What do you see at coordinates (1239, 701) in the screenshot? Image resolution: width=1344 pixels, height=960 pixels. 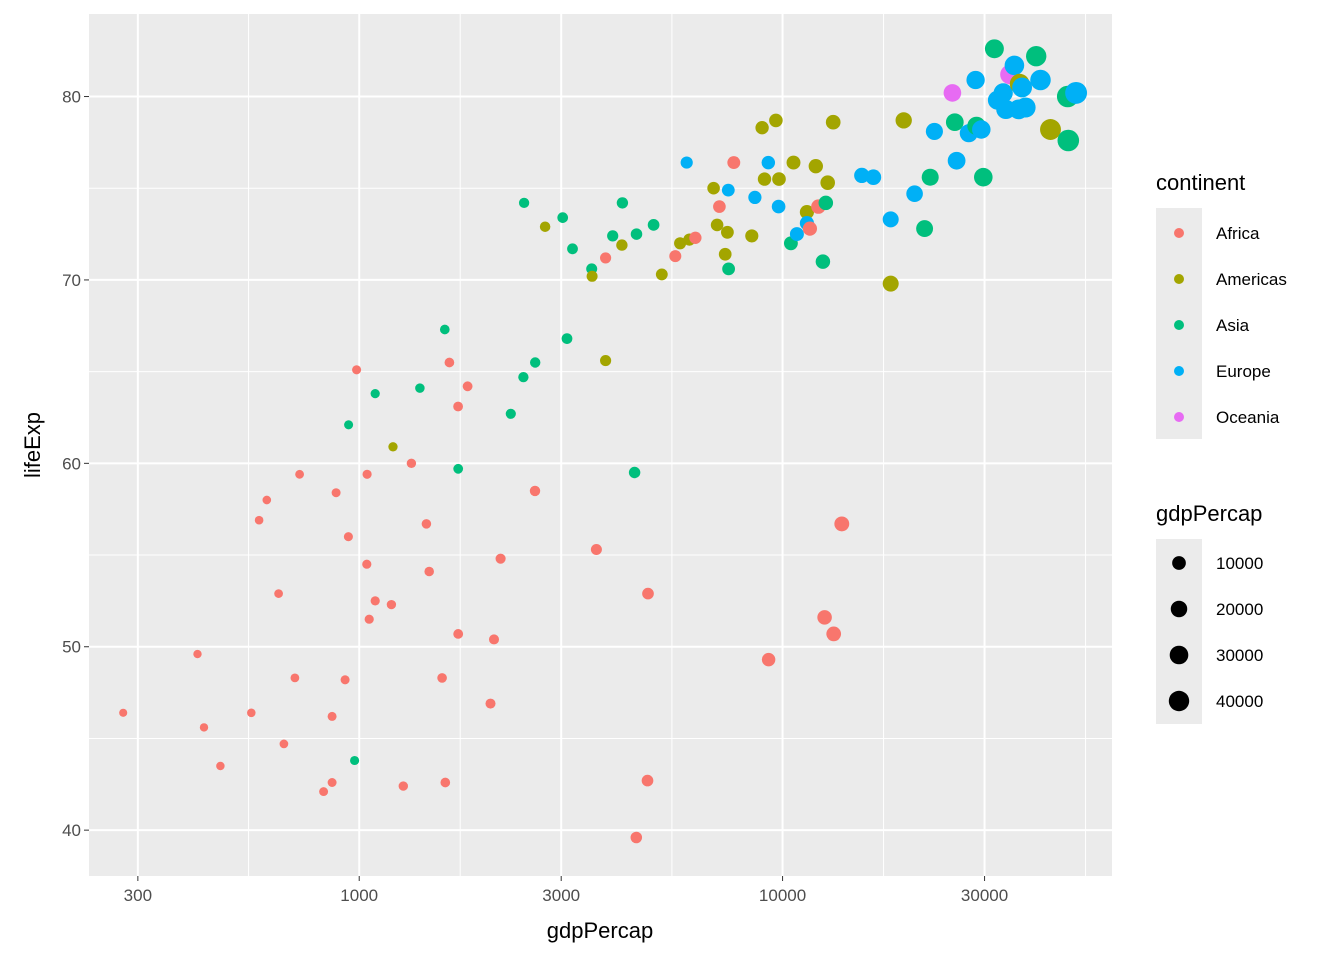 I see `size-legend-label: 40000` at bounding box center [1239, 701].